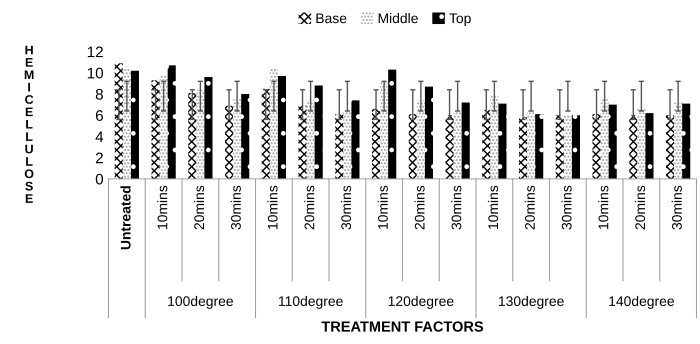 The height and width of the screenshot is (344, 700). What do you see at coordinates (99, 94) in the screenshot?
I see `y-tick-label: 8` at bounding box center [99, 94].